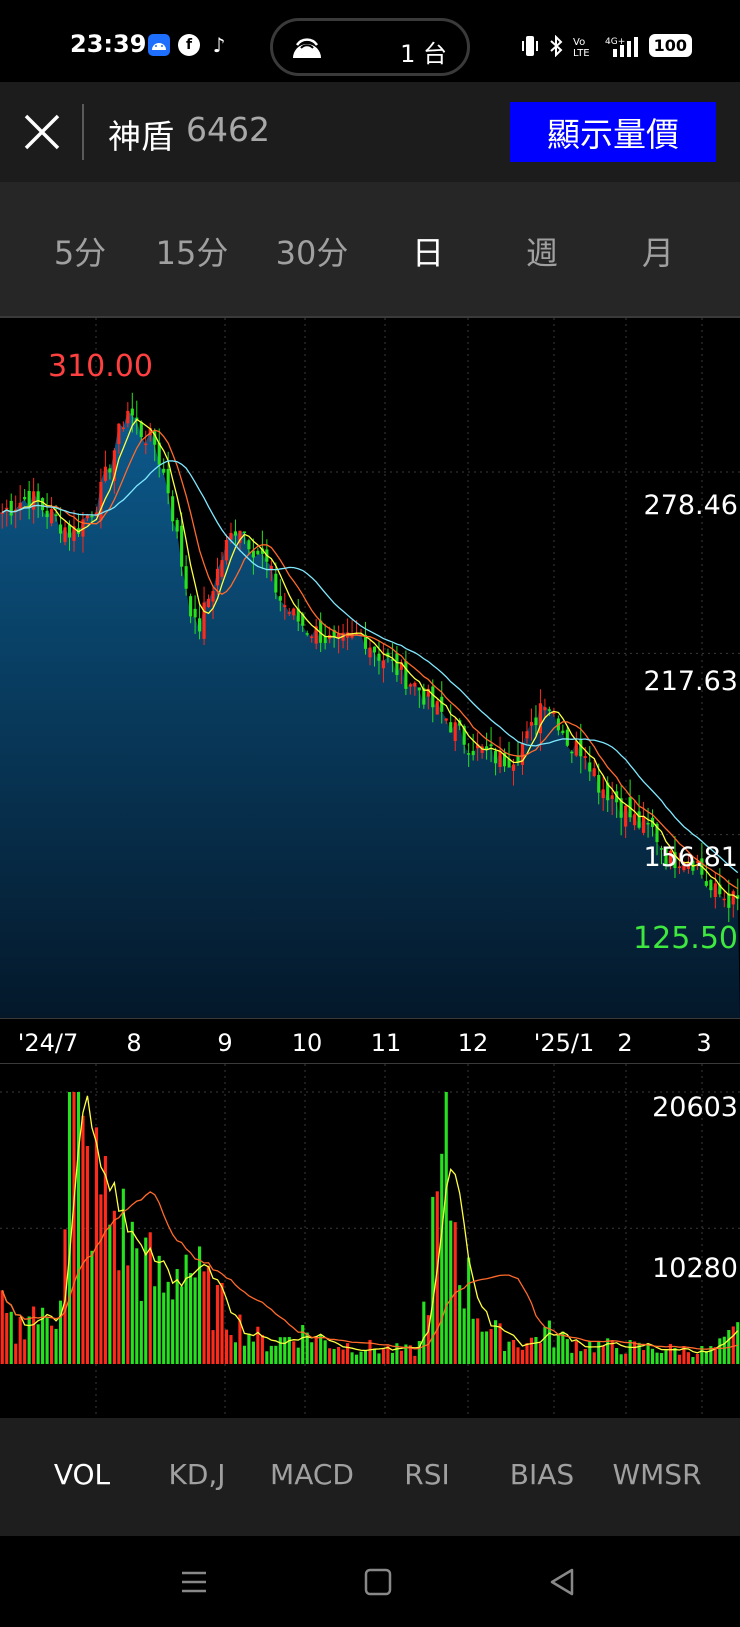 This screenshot has width=740, height=1627. Describe the element at coordinates (100, 366) in the screenshot. I see `high-price-label: 310.00` at that location.